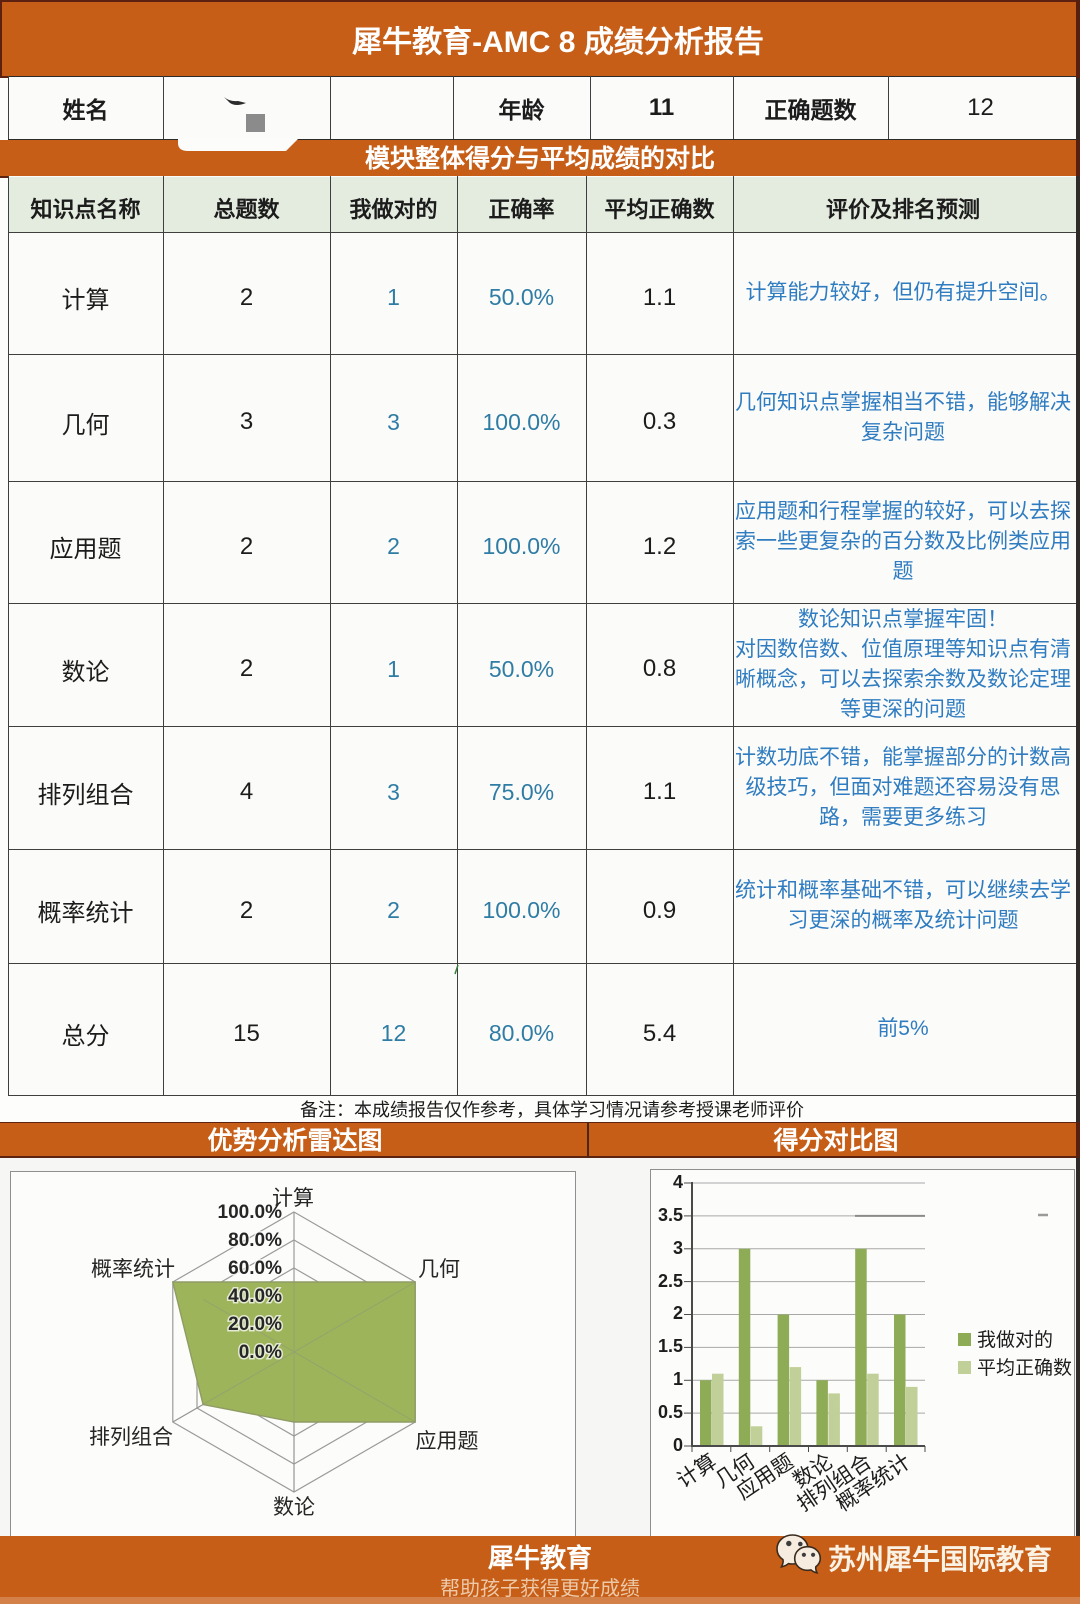  I want to click on svg-text: 4, so click(678, 1182).